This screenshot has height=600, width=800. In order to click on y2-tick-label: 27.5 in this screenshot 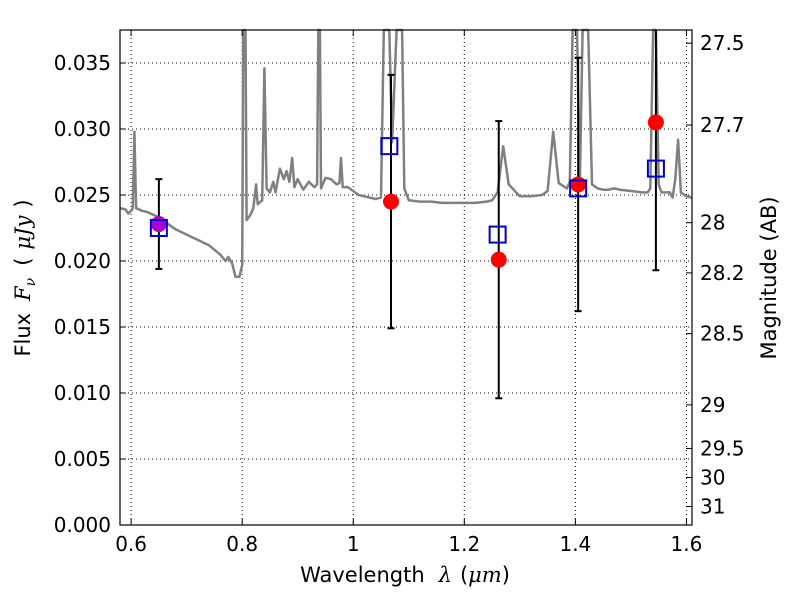, I will do `click(722, 43)`.